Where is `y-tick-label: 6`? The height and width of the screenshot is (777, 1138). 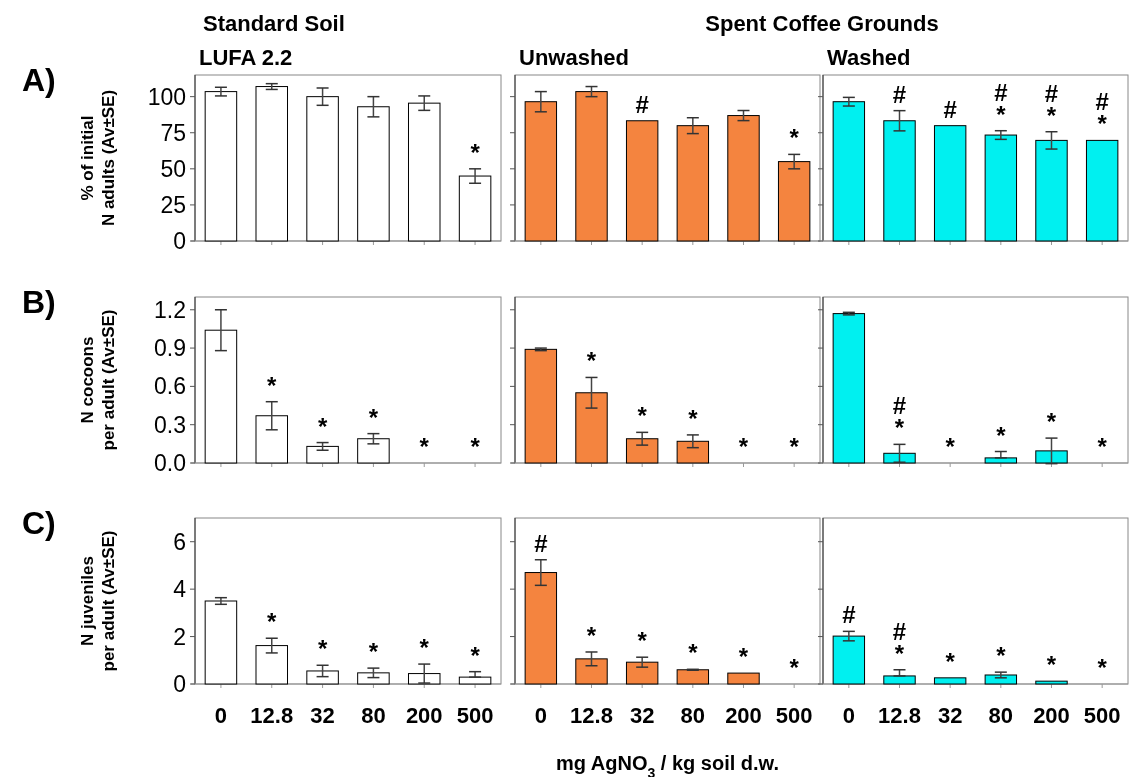
y-tick-label: 6 is located at coordinates (179, 541).